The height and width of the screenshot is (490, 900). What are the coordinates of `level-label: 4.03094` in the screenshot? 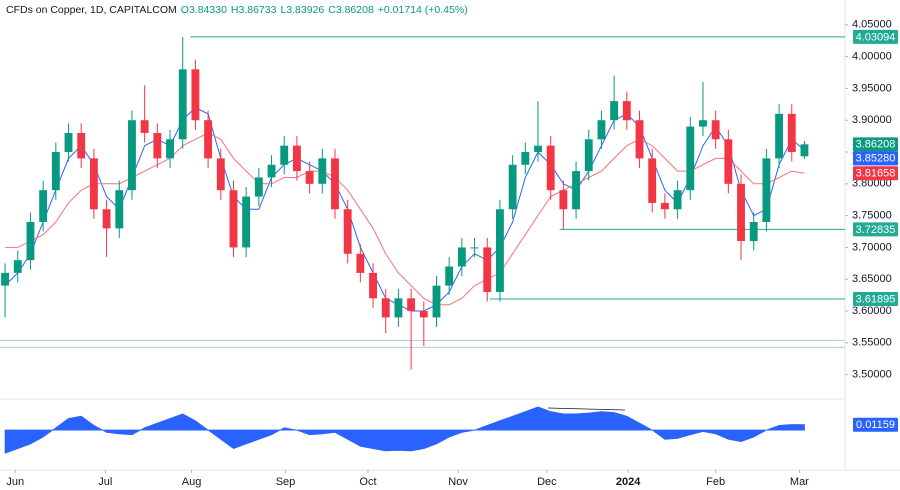 It's located at (876, 37).